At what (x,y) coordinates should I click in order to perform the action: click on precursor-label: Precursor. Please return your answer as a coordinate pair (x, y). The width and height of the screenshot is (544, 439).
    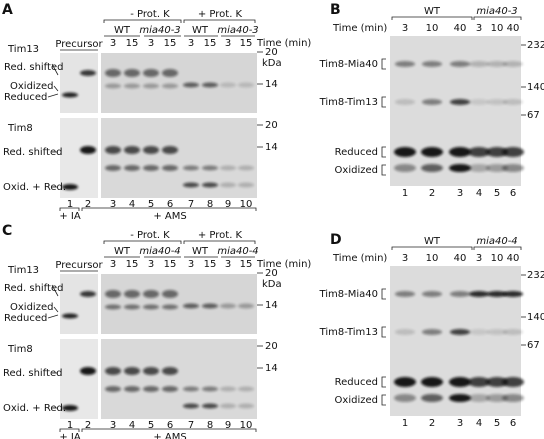
    Looking at the image, I should click on (79, 44).